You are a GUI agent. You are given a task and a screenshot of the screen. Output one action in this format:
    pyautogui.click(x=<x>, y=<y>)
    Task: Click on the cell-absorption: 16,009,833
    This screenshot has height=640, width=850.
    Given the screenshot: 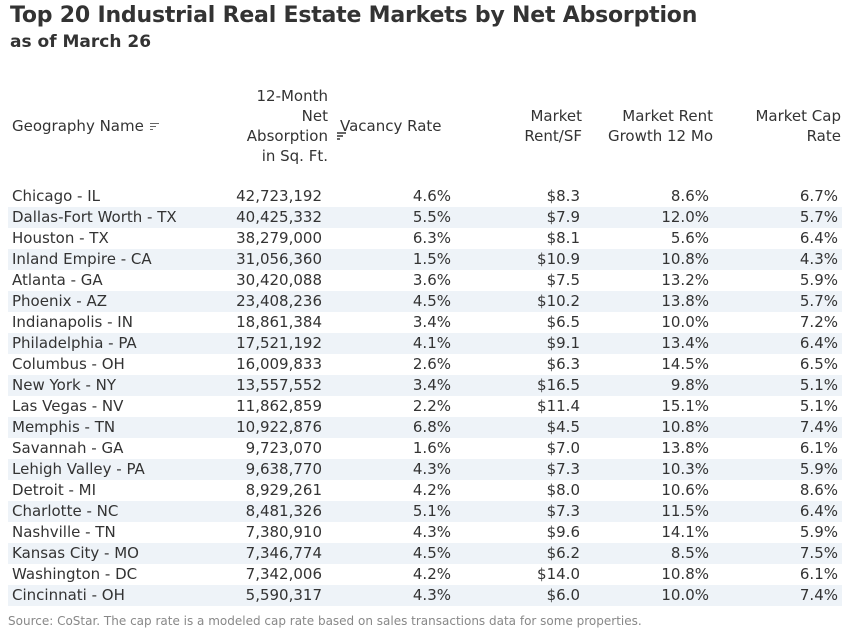 What is the action you would take?
    pyautogui.click(x=279, y=364)
    